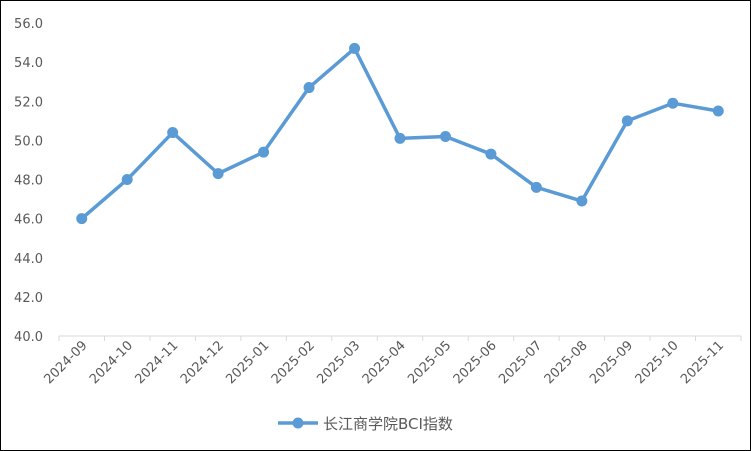 The height and width of the screenshot is (451, 751). I want to click on y-tick-label: 56.0, so click(28, 24).